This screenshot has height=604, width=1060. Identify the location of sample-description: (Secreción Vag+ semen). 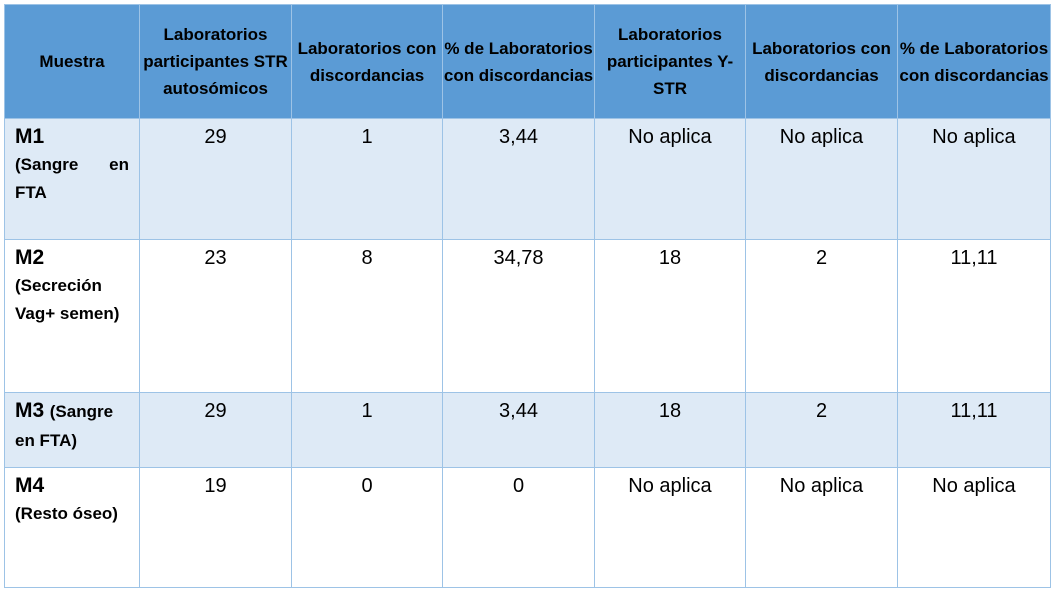
(67, 299).